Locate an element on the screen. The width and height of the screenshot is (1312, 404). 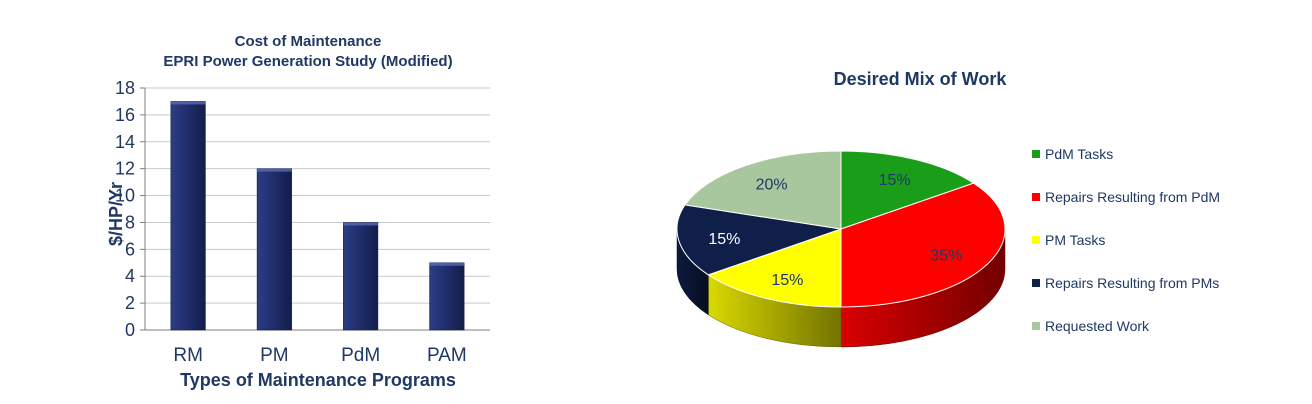
bar-x-tick-label: RM is located at coordinates (188, 355).